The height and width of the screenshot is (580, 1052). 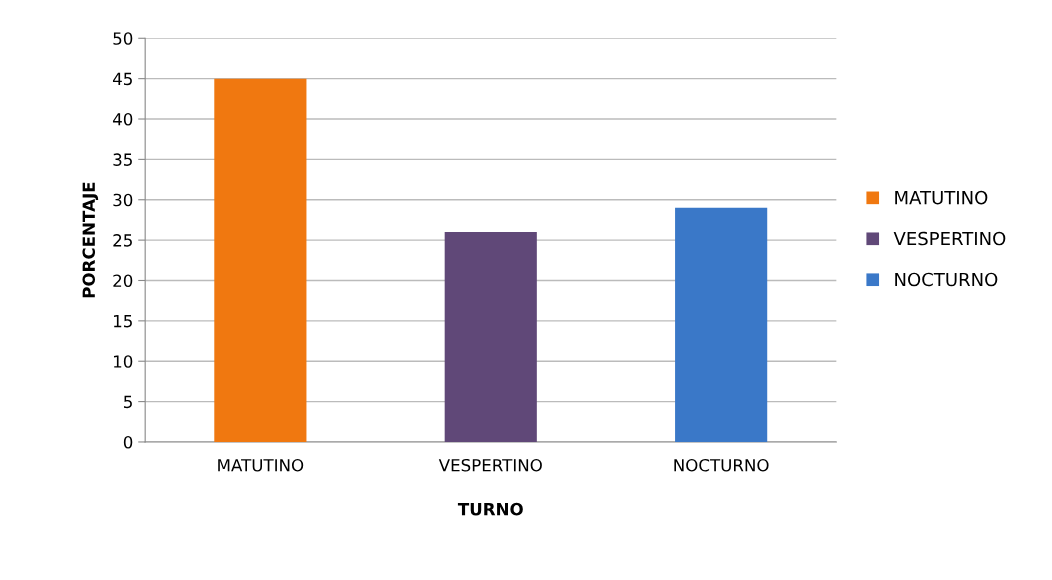 I want to click on y-tick-label: 30, so click(x=123, y=200).